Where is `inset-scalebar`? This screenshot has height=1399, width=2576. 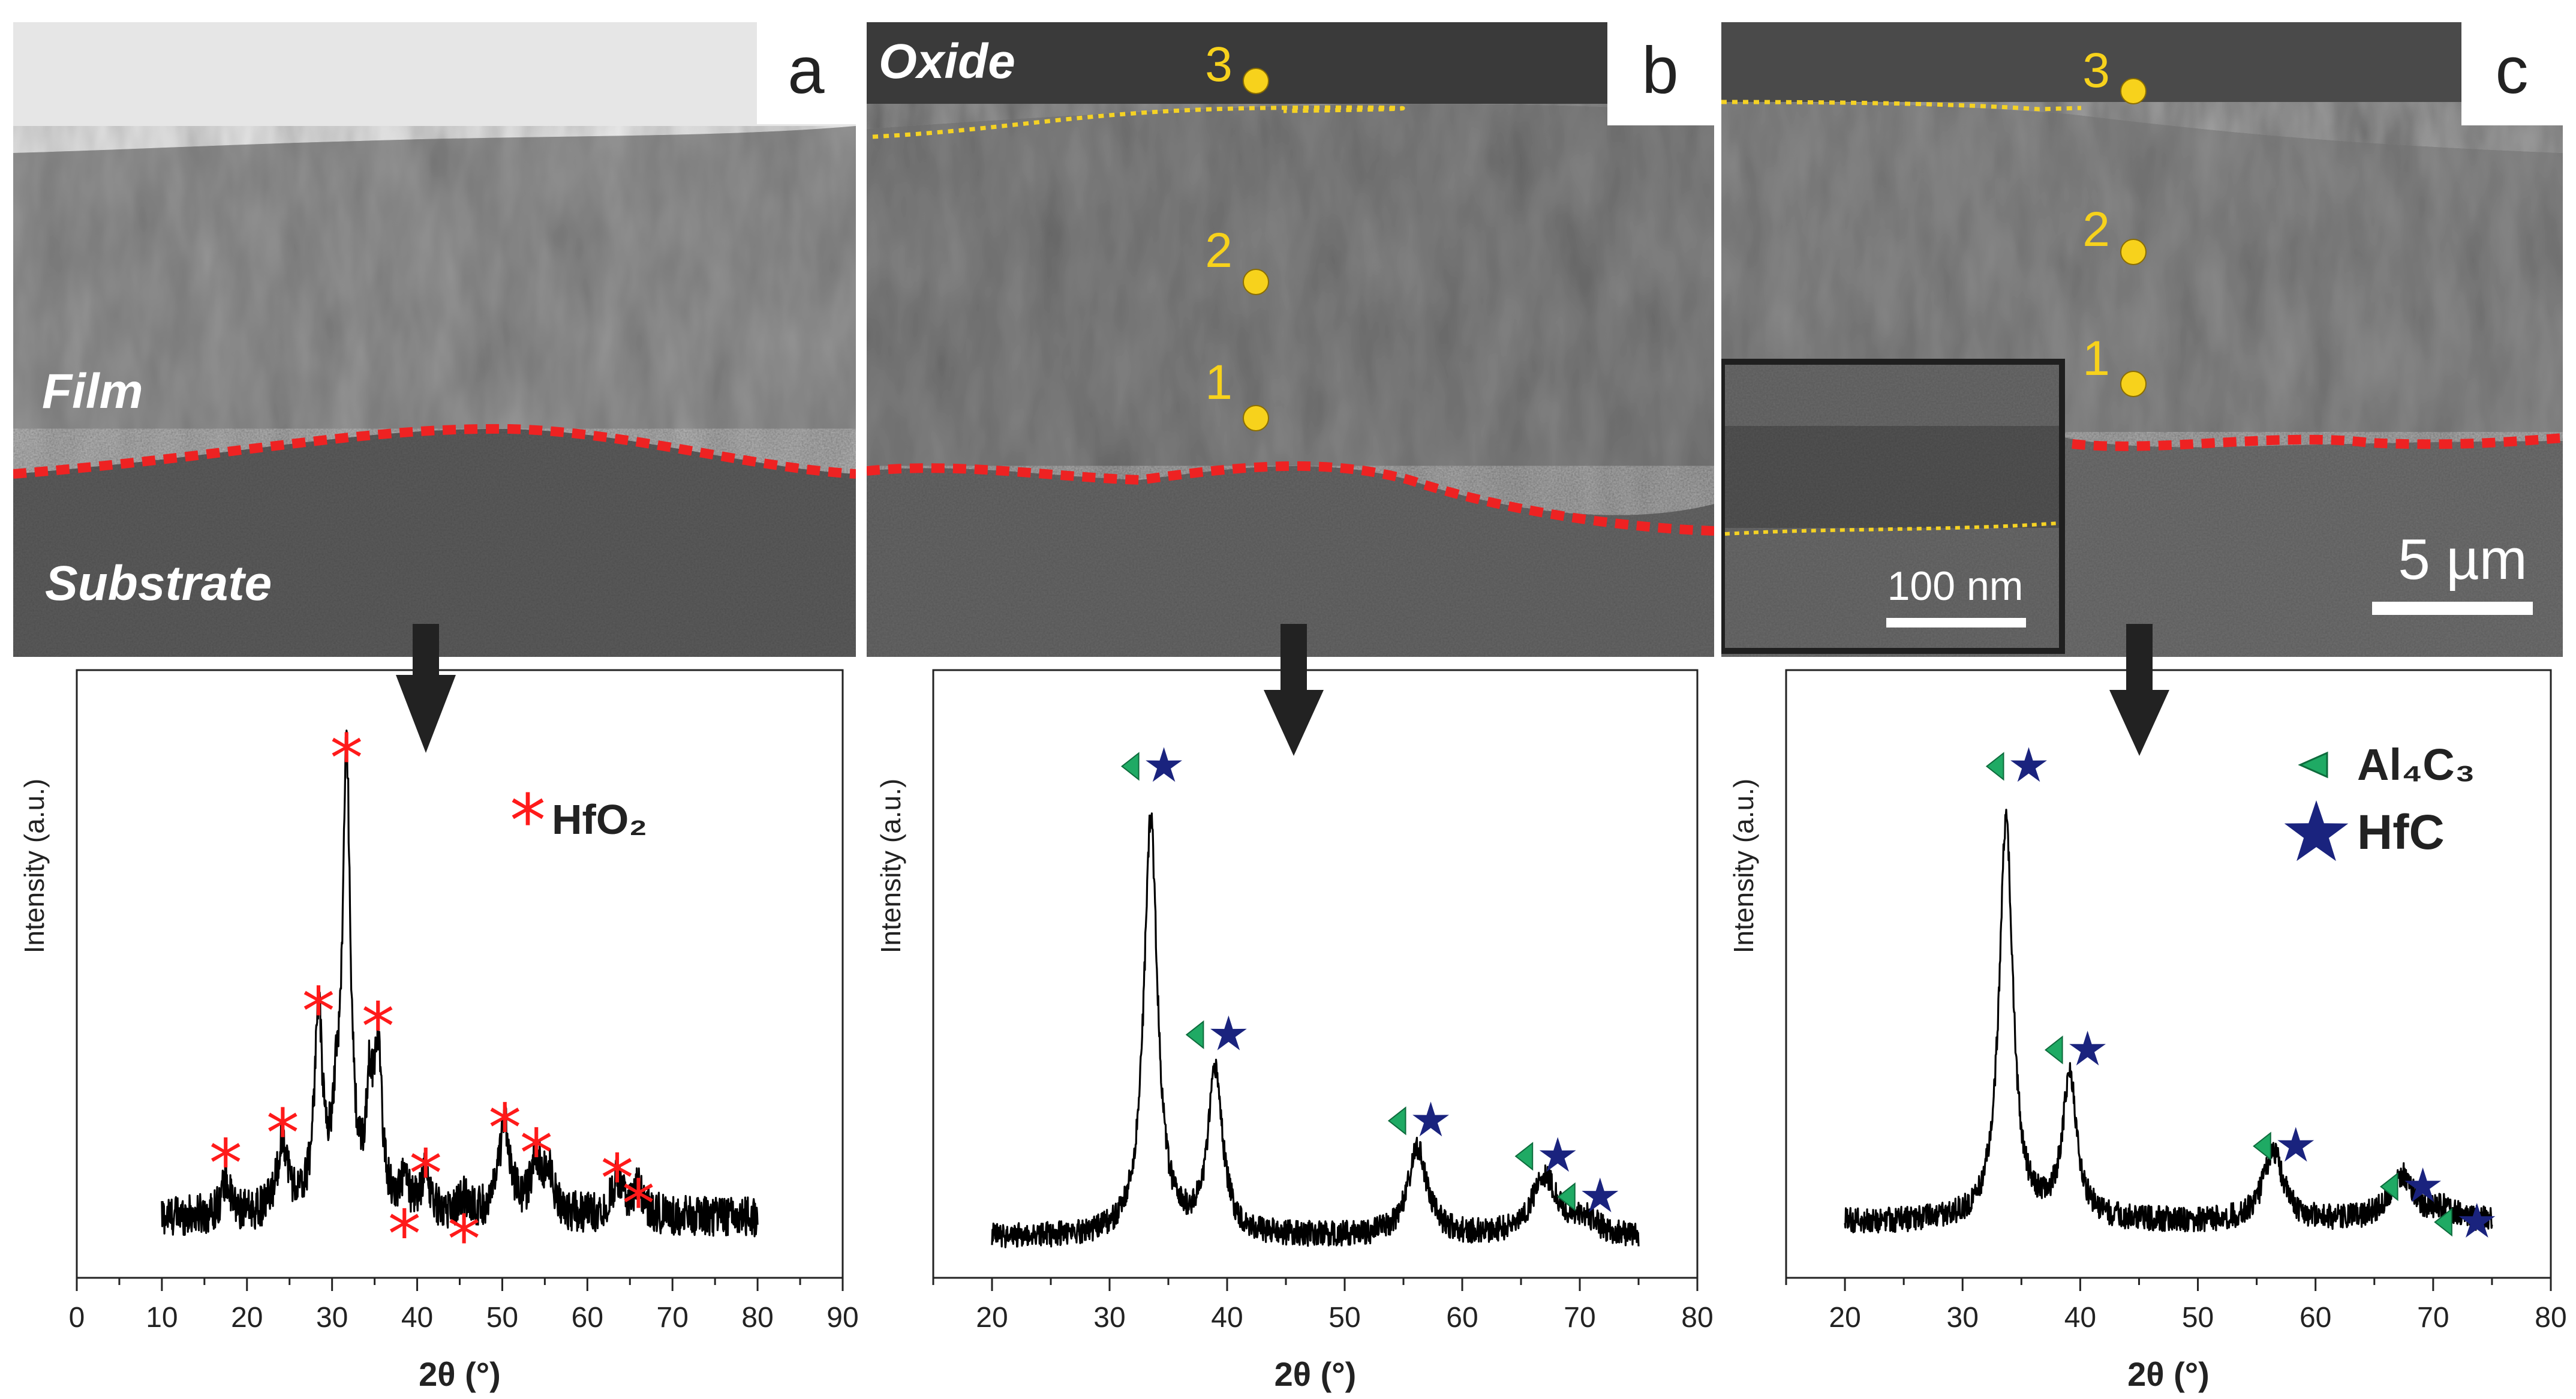
inset-scalebar is located at coordinates (1956, 623).